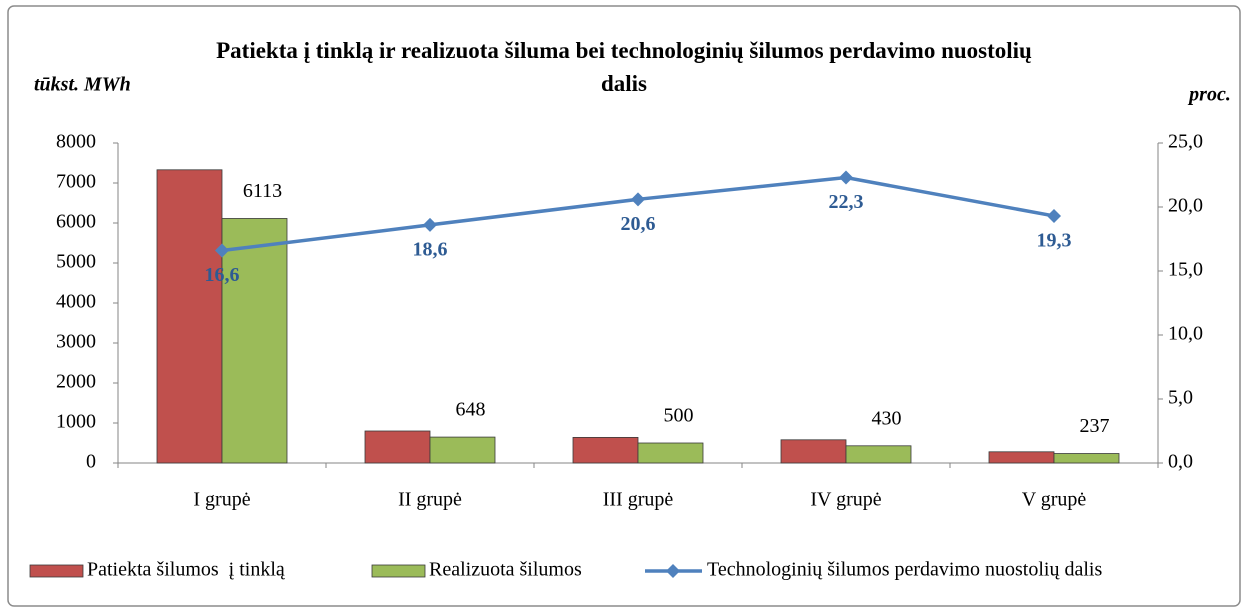 The height and width of the screenshot is (615, 1248). I want to click on legend-label: Realizuota šilumos, so click(505, 570).